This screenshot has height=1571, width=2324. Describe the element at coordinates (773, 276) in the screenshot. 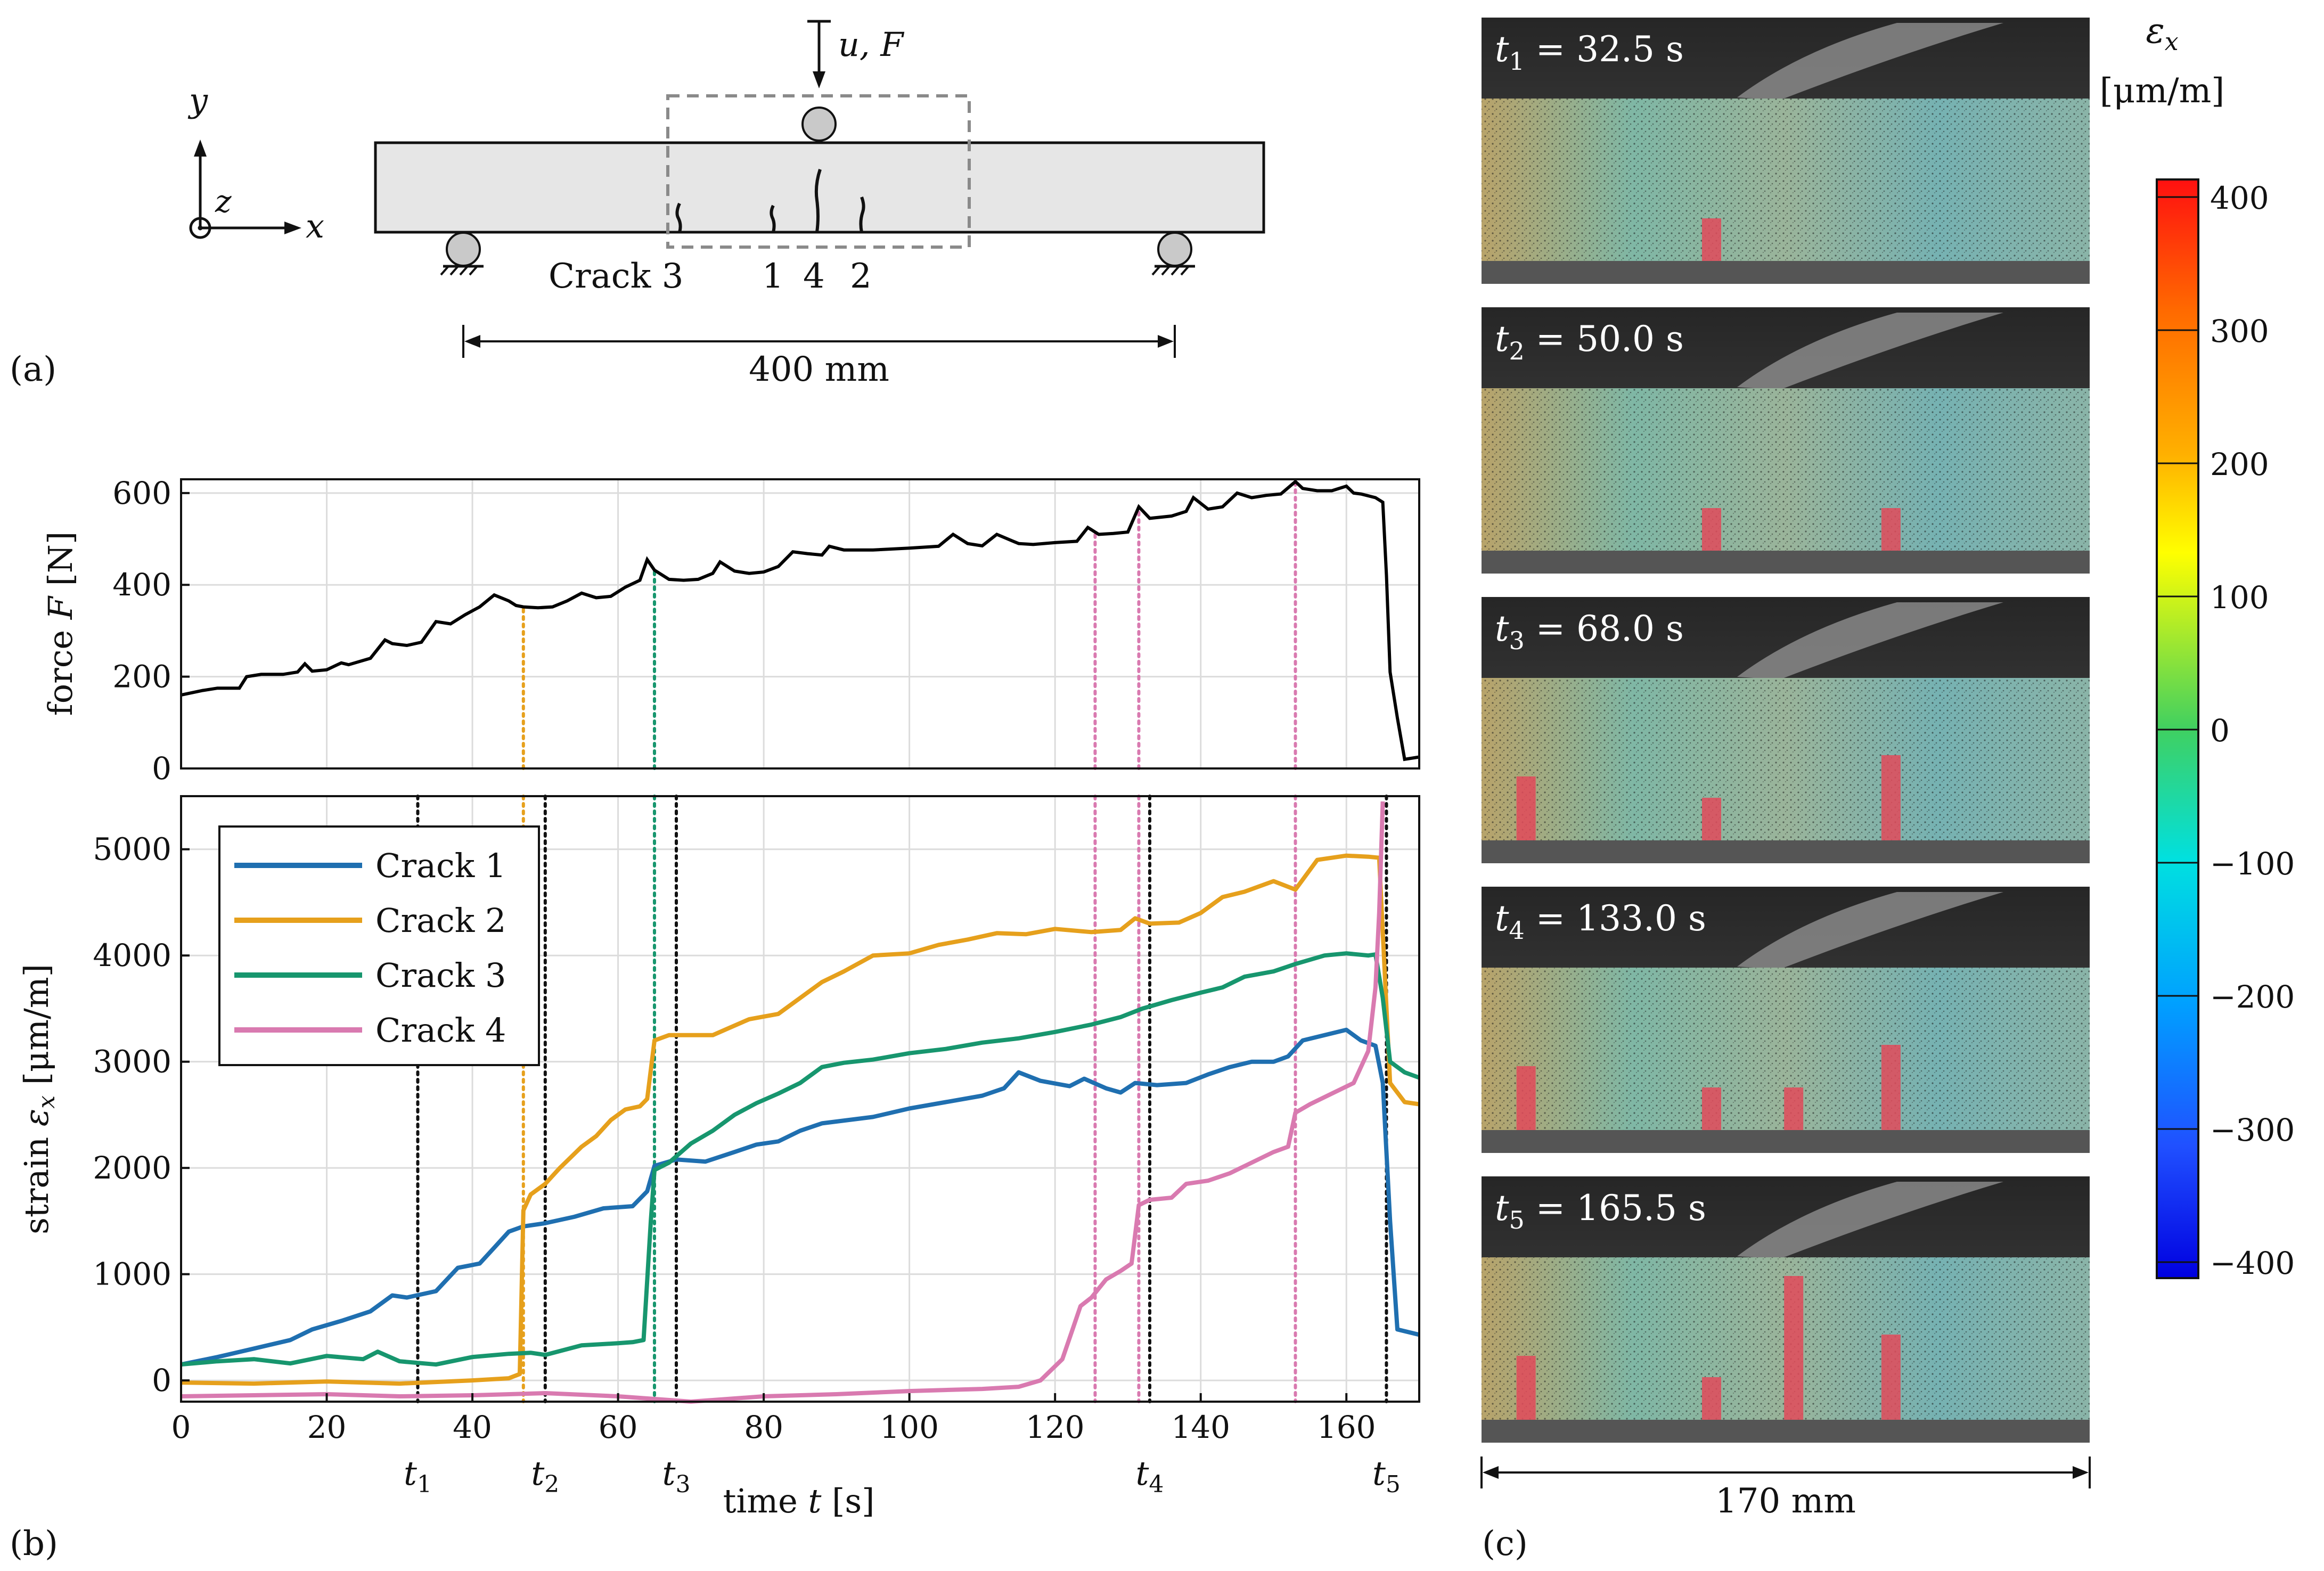

I see `crack-label-1: 1` at that location.